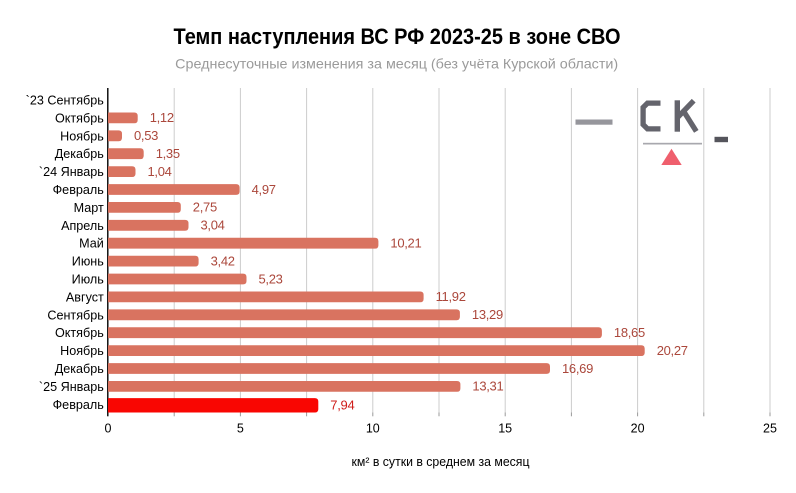 The height and width of the screenshot is (493, 796). I want to click on svg-text: Март, so click(89, 208).